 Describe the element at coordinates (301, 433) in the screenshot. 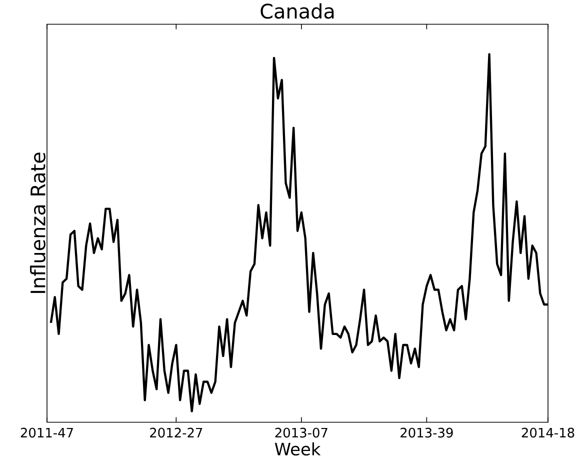

I see `x-tick-label: 2013-07` at that location.